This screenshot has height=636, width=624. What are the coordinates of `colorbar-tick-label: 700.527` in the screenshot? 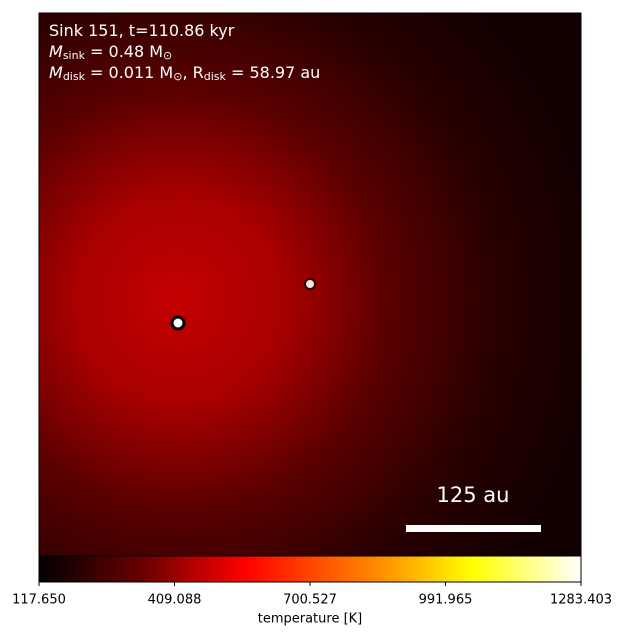 It's located at (310, 600).